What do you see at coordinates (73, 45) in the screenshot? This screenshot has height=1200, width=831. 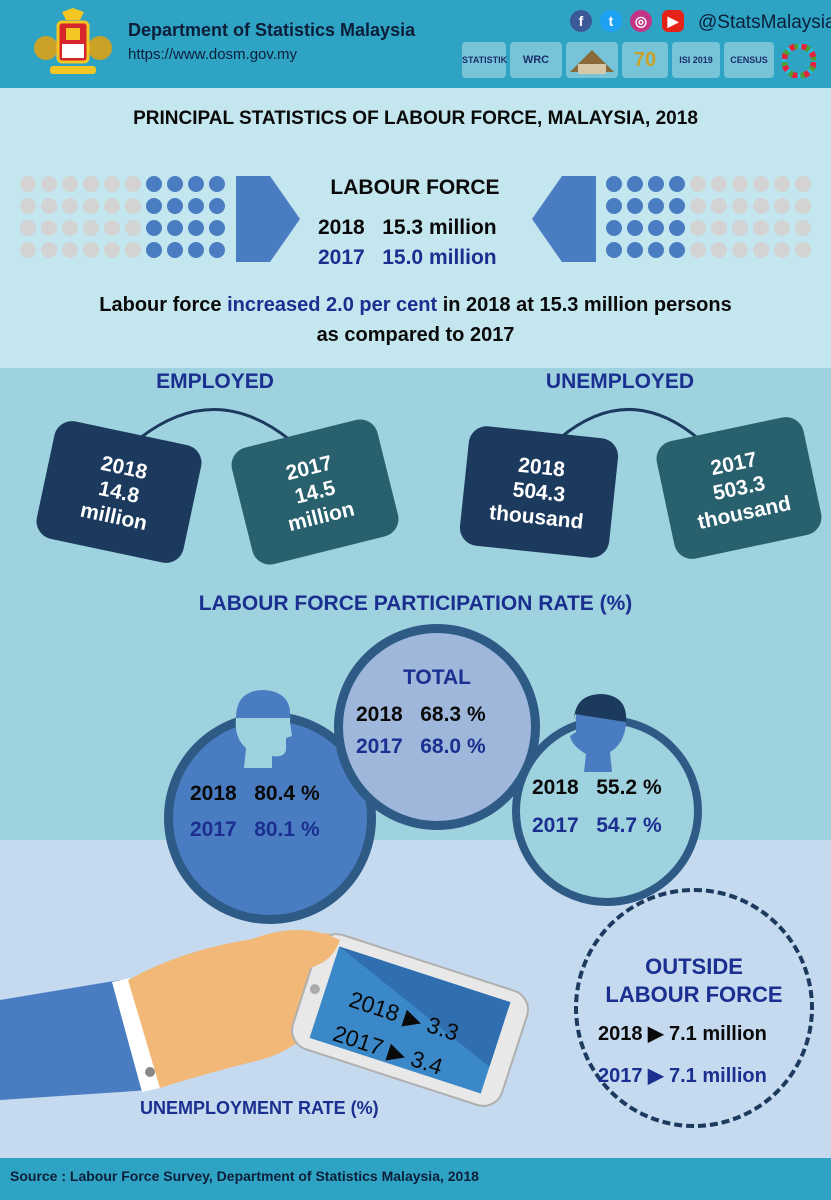 I see `coat-of-arms-logo` at bounding box center [73, 45].